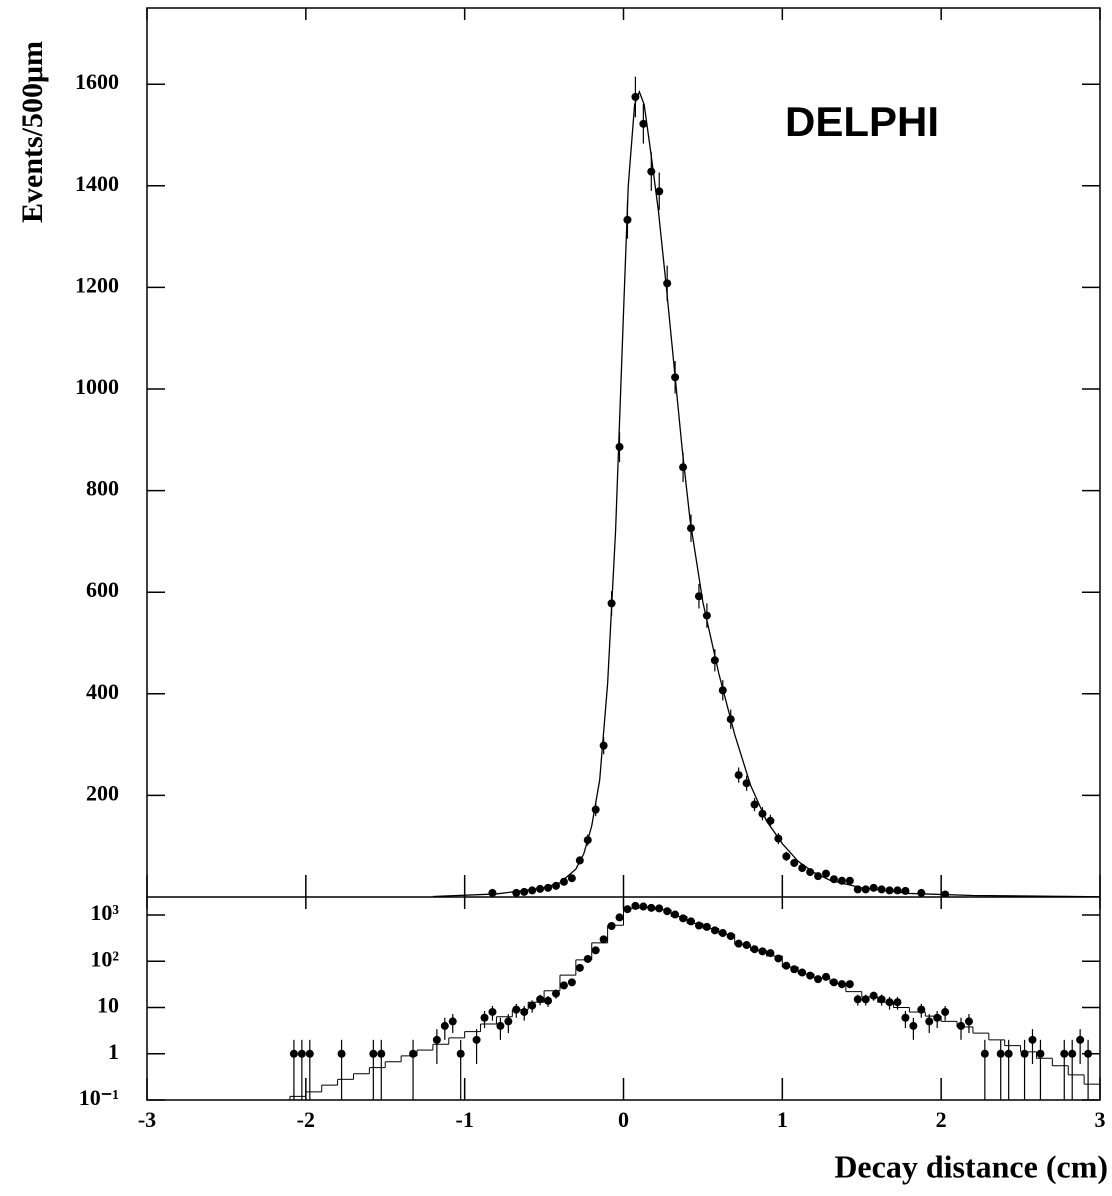 The image size is (1112, 1196). I want to click on y-tick-label: 1400, so click(97, 183).